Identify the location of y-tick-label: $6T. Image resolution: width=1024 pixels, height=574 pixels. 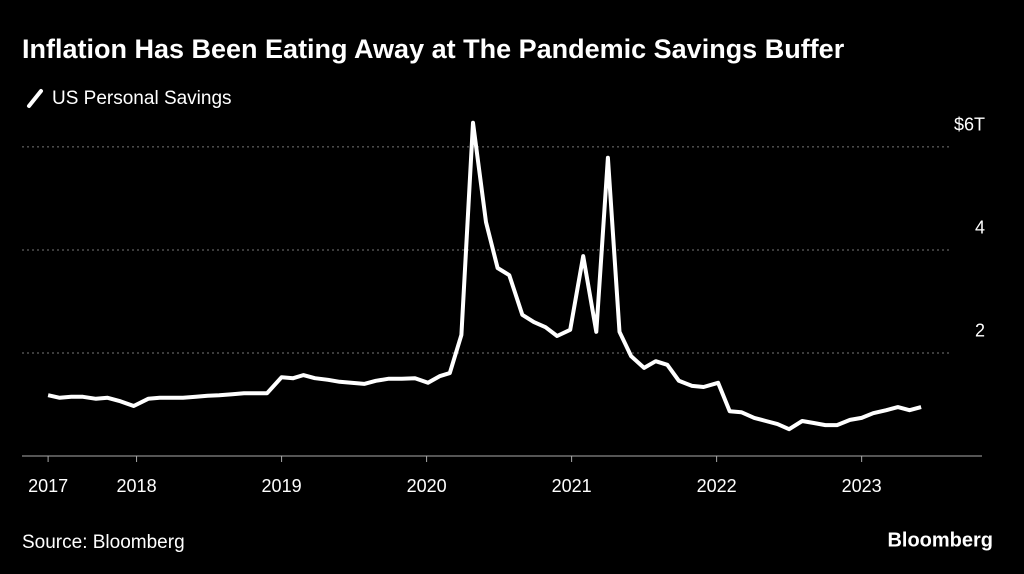
(969, 125).